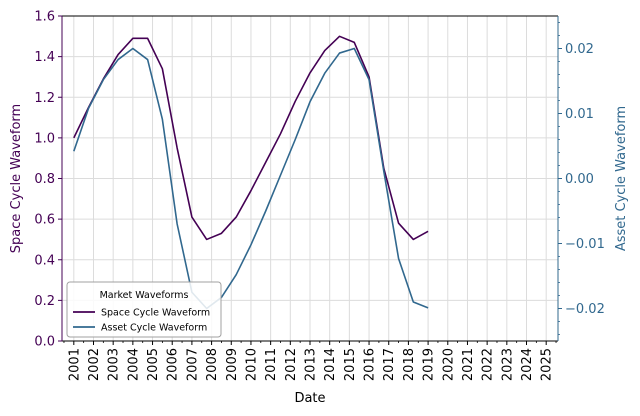  I want to click on y-left-tick-label: 1.0, so click(44, 138).